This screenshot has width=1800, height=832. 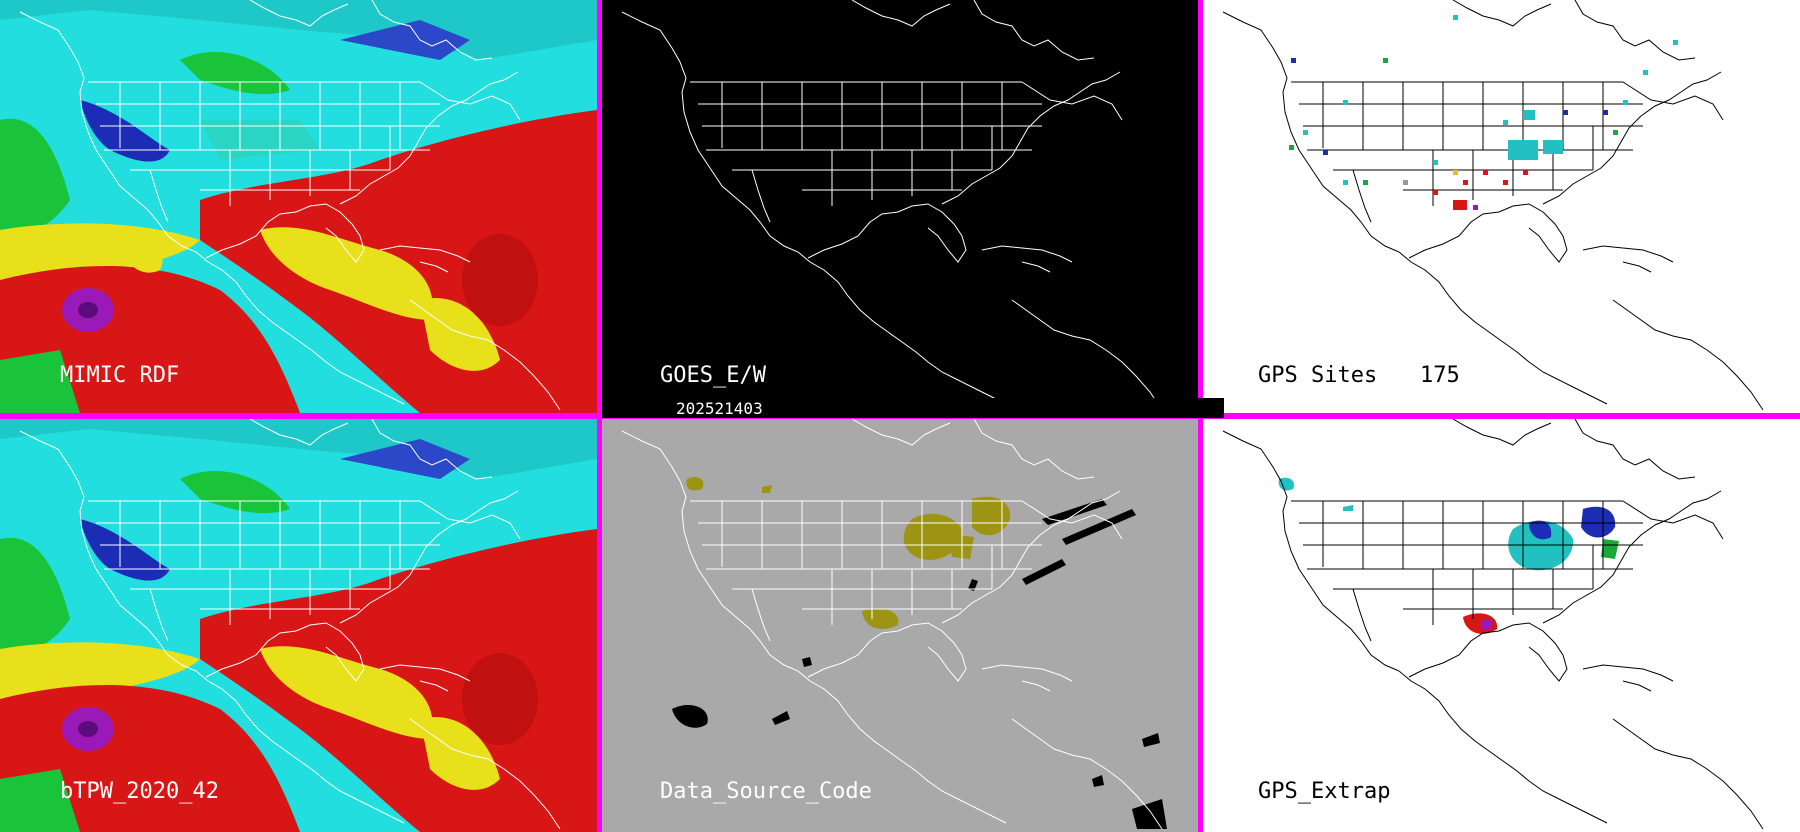 What do you see at coordinates (713, 375) in the screenshot?
I see `panel-label: GOES_E/W` at bounding box center [713, 375].